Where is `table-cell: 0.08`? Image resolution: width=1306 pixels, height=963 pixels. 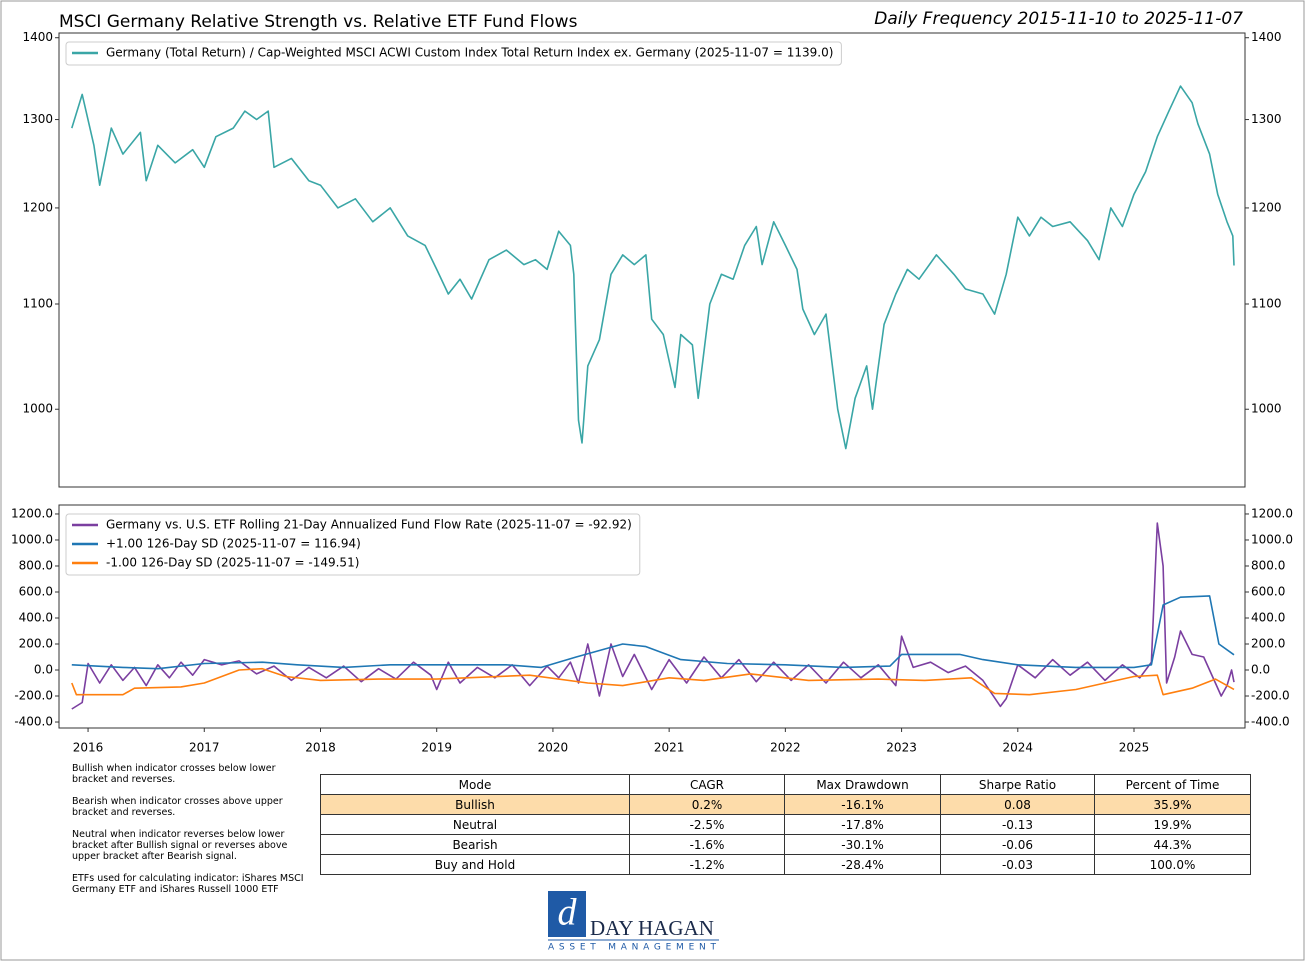
table-cell: 0.08 is located at coordinates (1017, 804).